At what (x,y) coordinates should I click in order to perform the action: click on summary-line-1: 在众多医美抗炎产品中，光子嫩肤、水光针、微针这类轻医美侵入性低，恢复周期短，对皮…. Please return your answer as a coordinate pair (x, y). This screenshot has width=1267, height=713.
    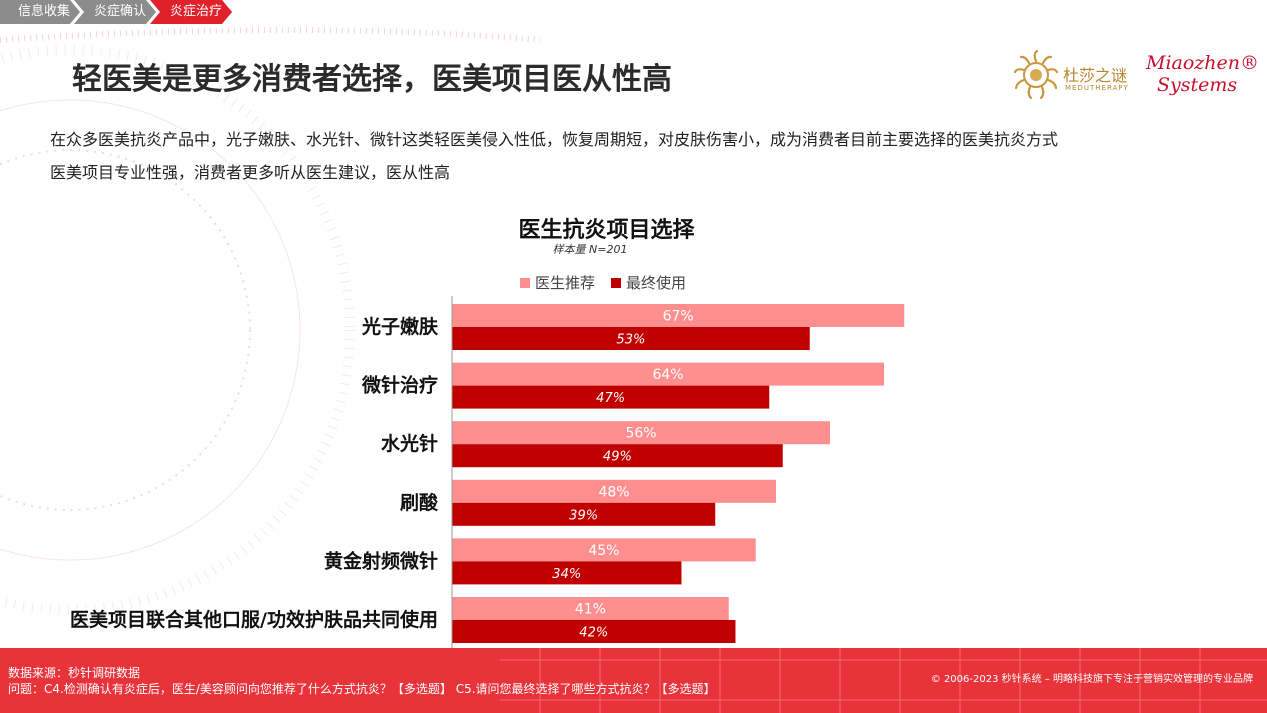
    Looking at the image, I should click on (554, 139).